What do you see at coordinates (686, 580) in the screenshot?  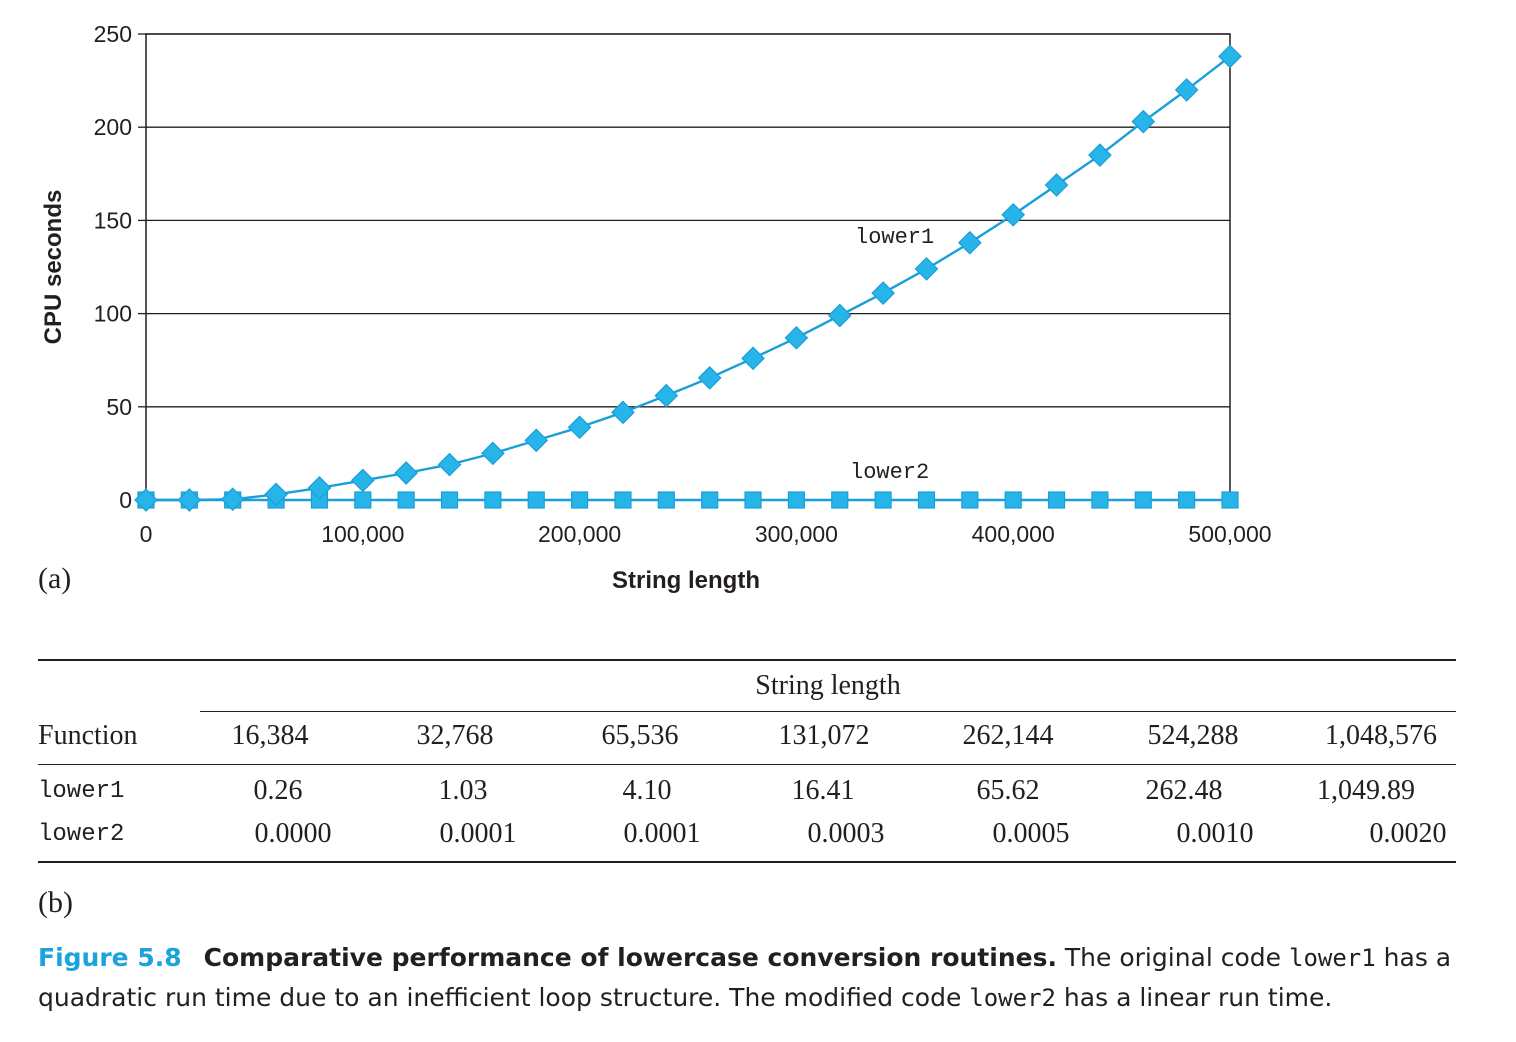 I see `x-axis-title: String length` at bounding box center [686, 580].